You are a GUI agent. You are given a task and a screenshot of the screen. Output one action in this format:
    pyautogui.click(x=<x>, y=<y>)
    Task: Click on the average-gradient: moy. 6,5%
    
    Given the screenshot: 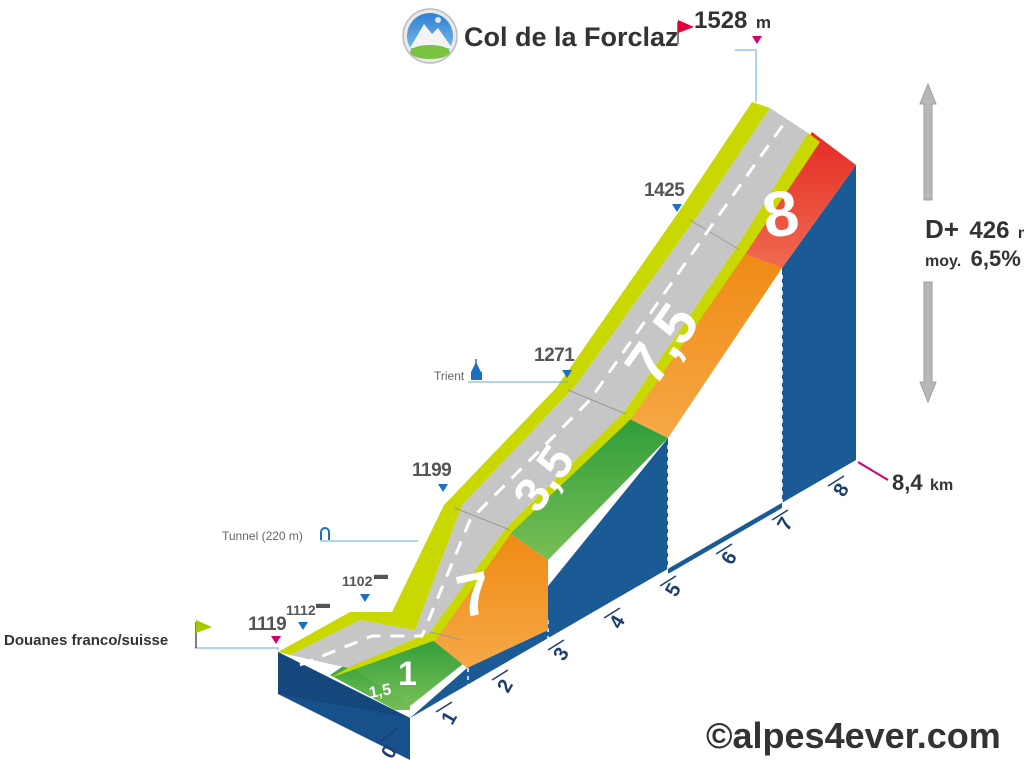 What is the action you would take?
    pyautogui.click(x=973, y=258)
    